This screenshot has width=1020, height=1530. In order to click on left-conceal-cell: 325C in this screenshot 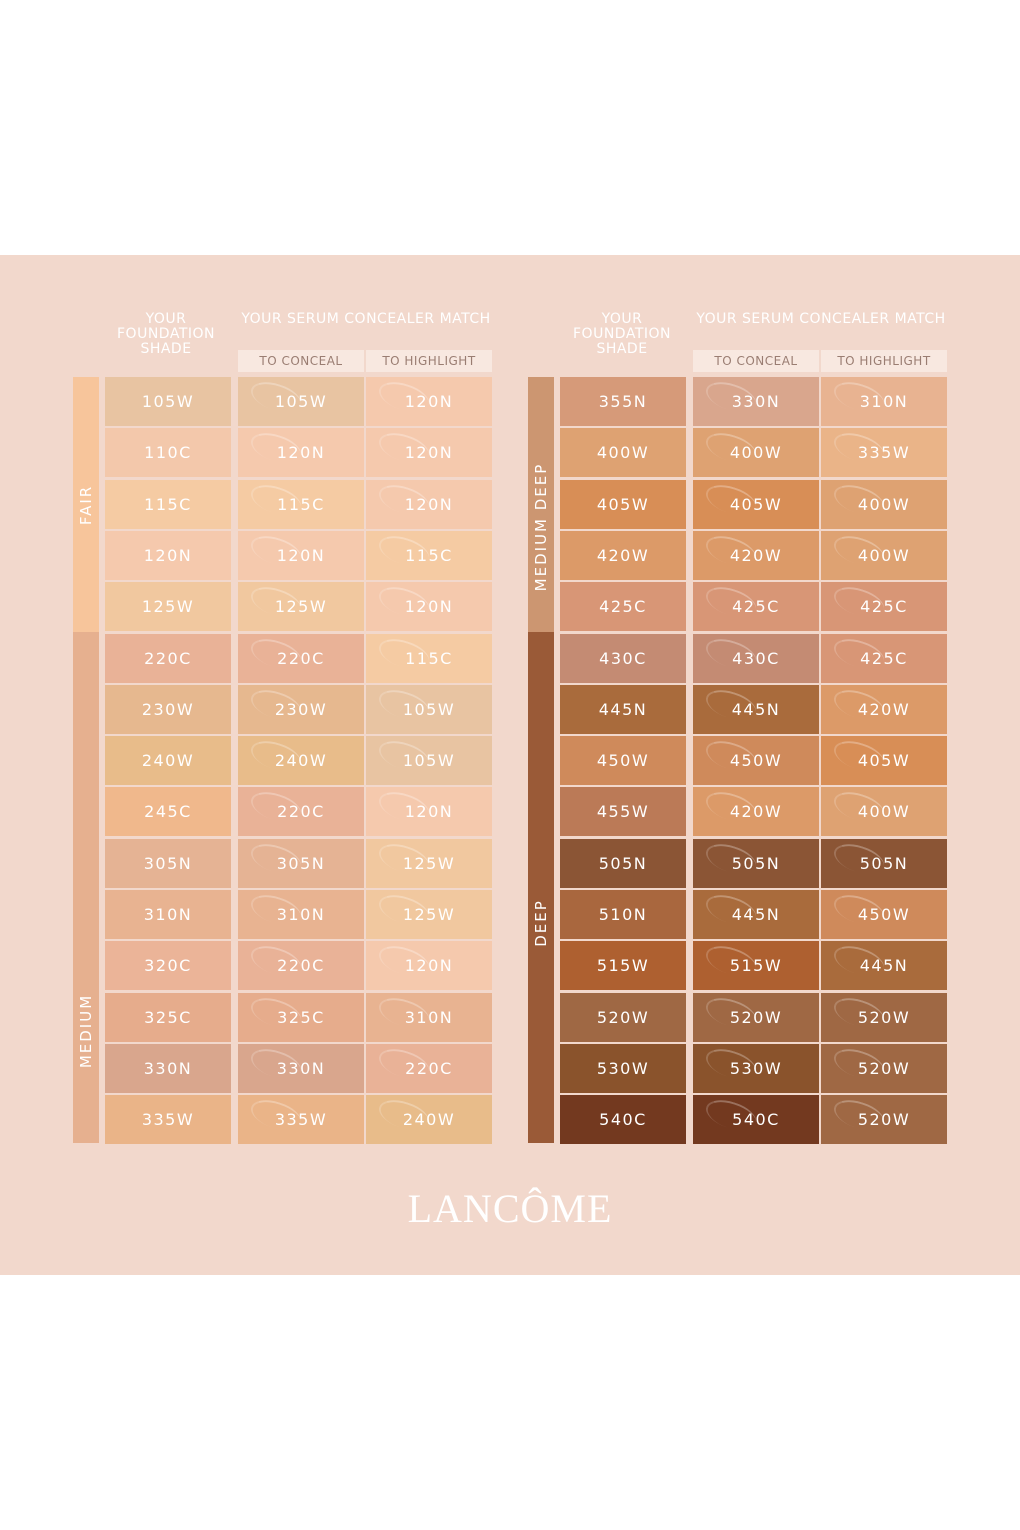, I will do `click(301, 1017)`.